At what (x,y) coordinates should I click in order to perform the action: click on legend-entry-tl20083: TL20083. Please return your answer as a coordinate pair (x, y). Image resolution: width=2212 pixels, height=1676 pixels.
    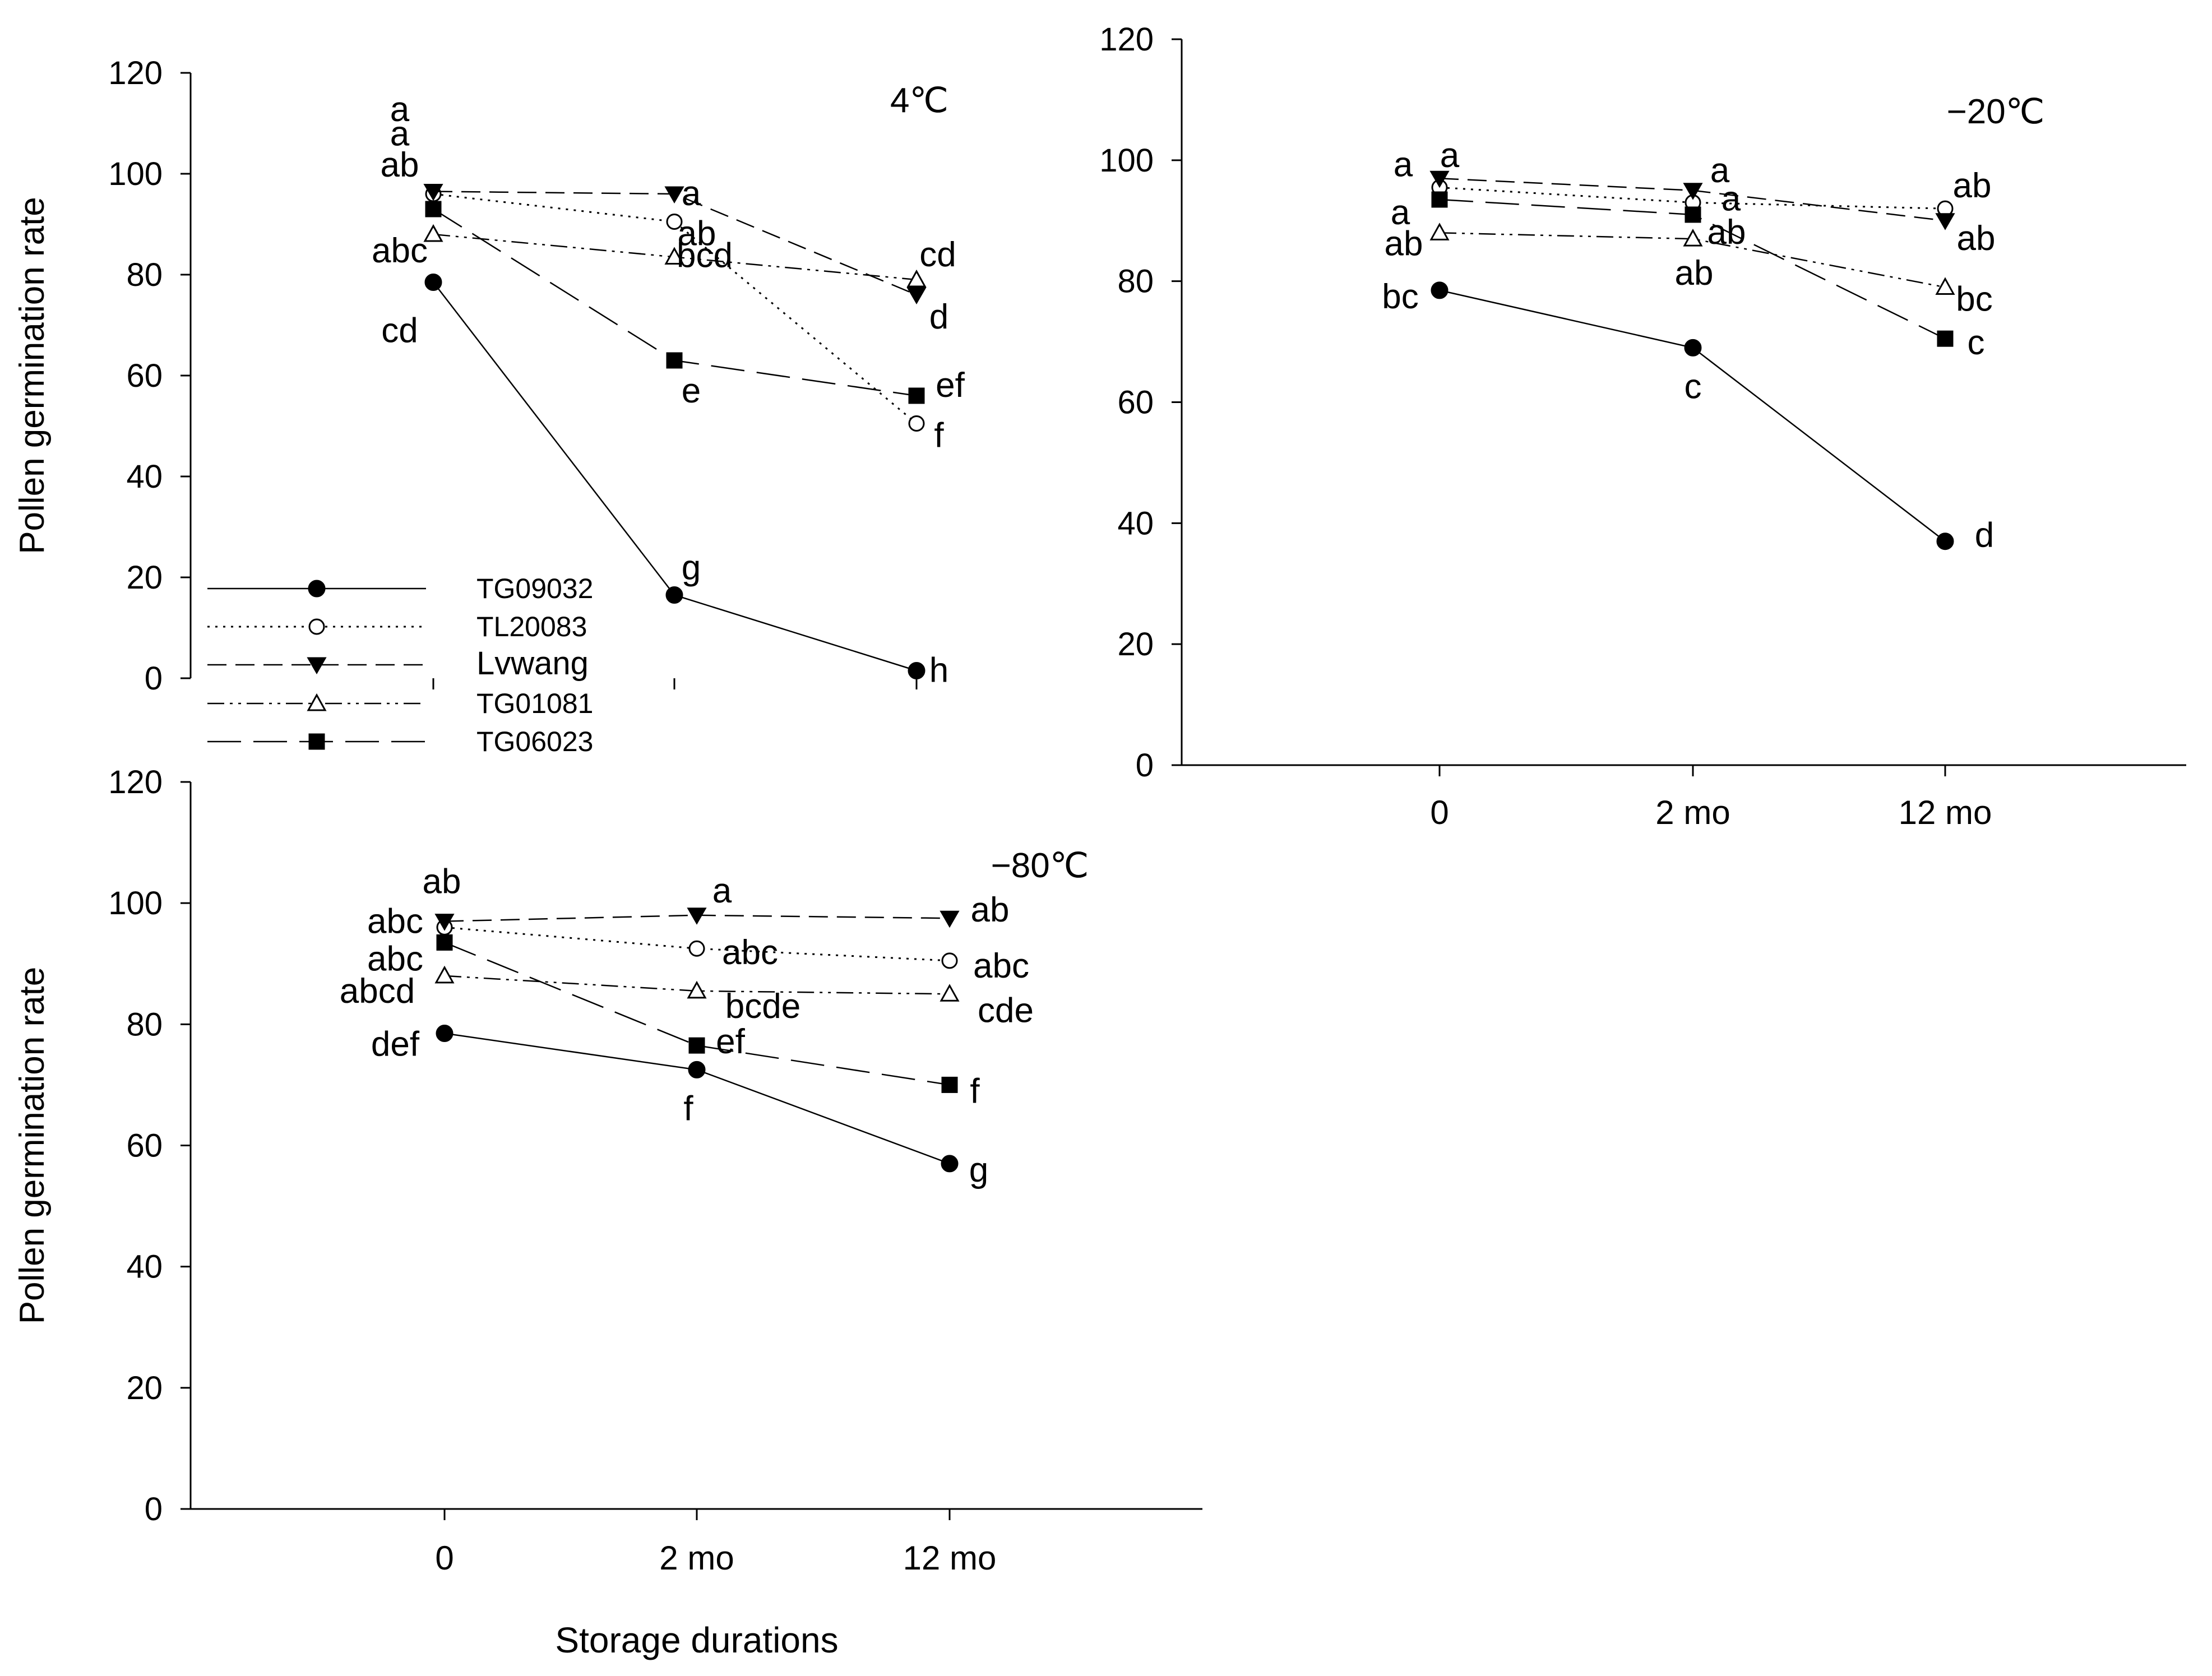
    Looking at the image, I should click on (397, 627).